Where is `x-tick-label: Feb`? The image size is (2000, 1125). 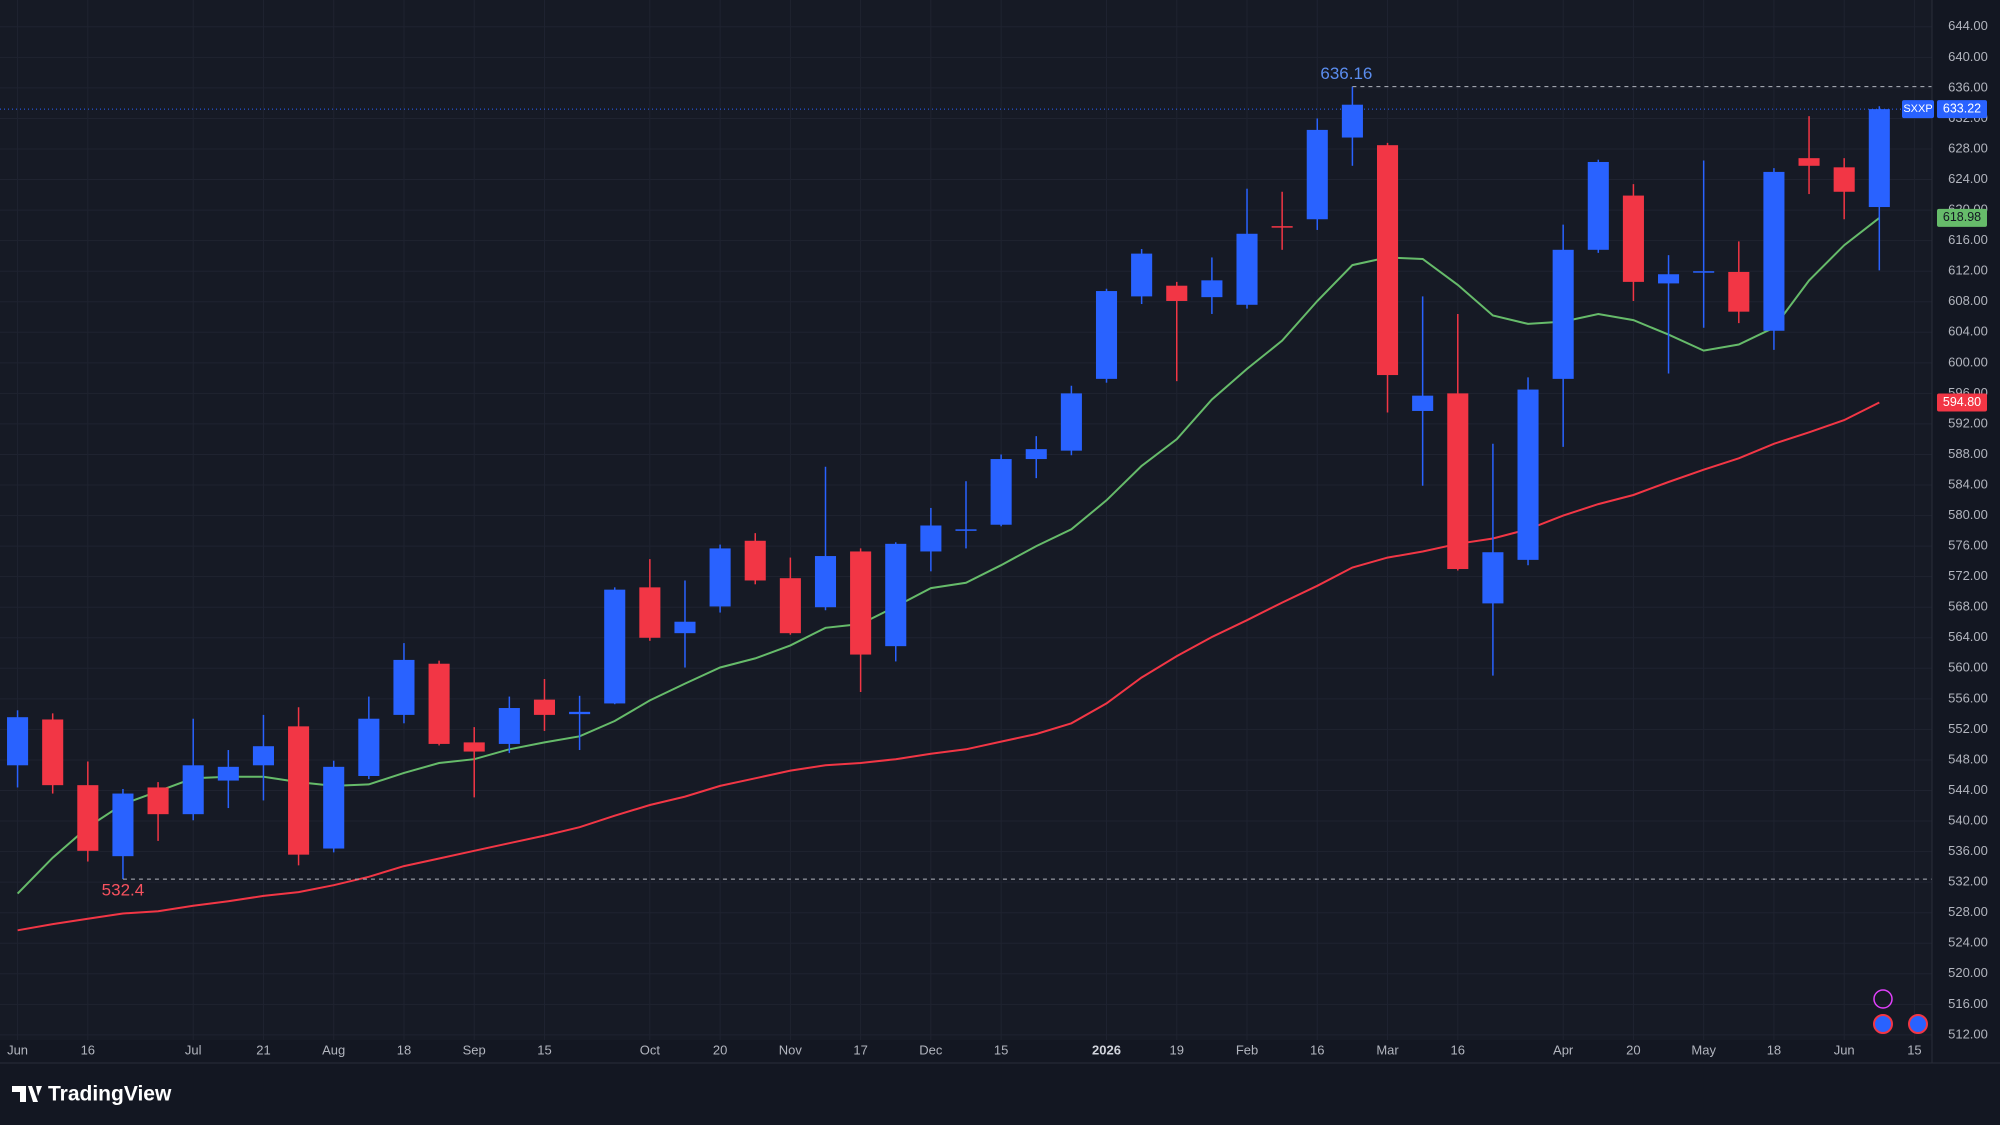 x-tick-label: Feb is located at coordinates (1247, 1049).